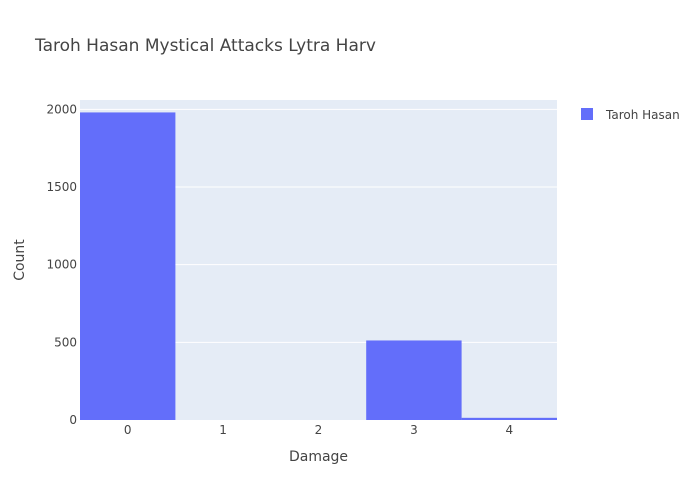  I want to click on legend: Taroh Hasan, so click(630, 115).